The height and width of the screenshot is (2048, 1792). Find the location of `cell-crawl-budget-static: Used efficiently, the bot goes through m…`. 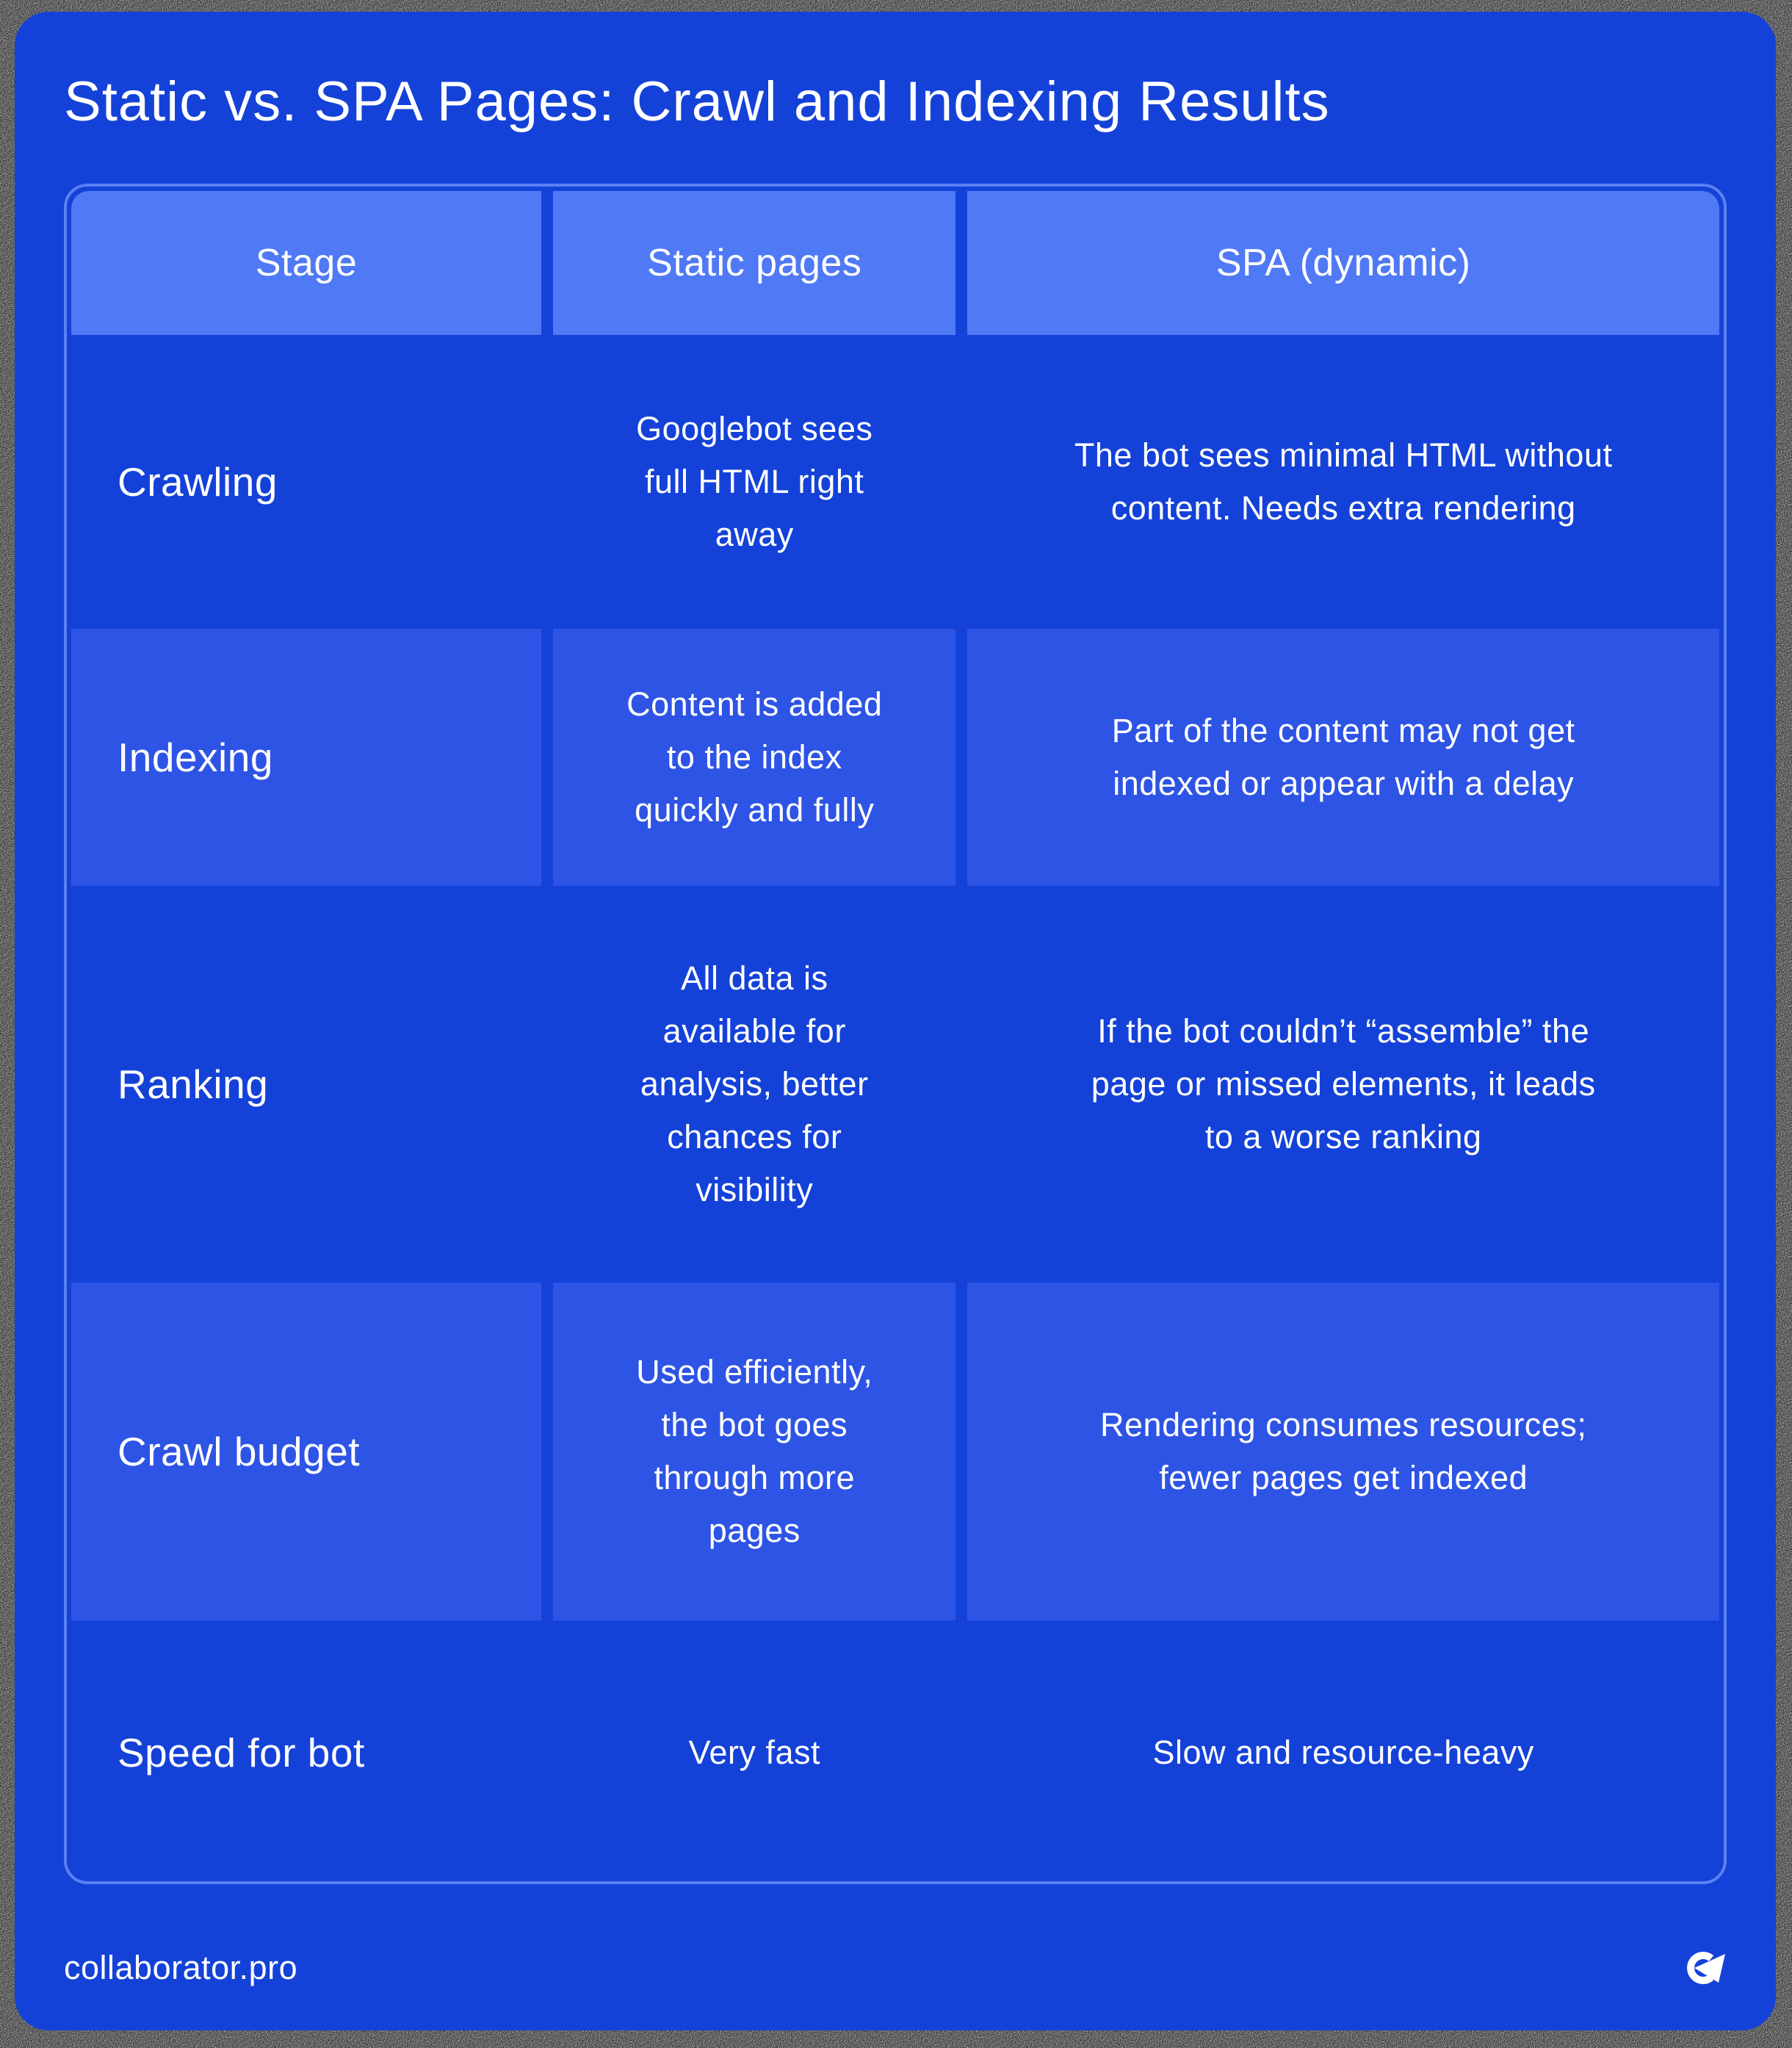

cell-crawl-budget-static: Used efficiently, the bot goes through m… is located at coordinates (754, 1452).